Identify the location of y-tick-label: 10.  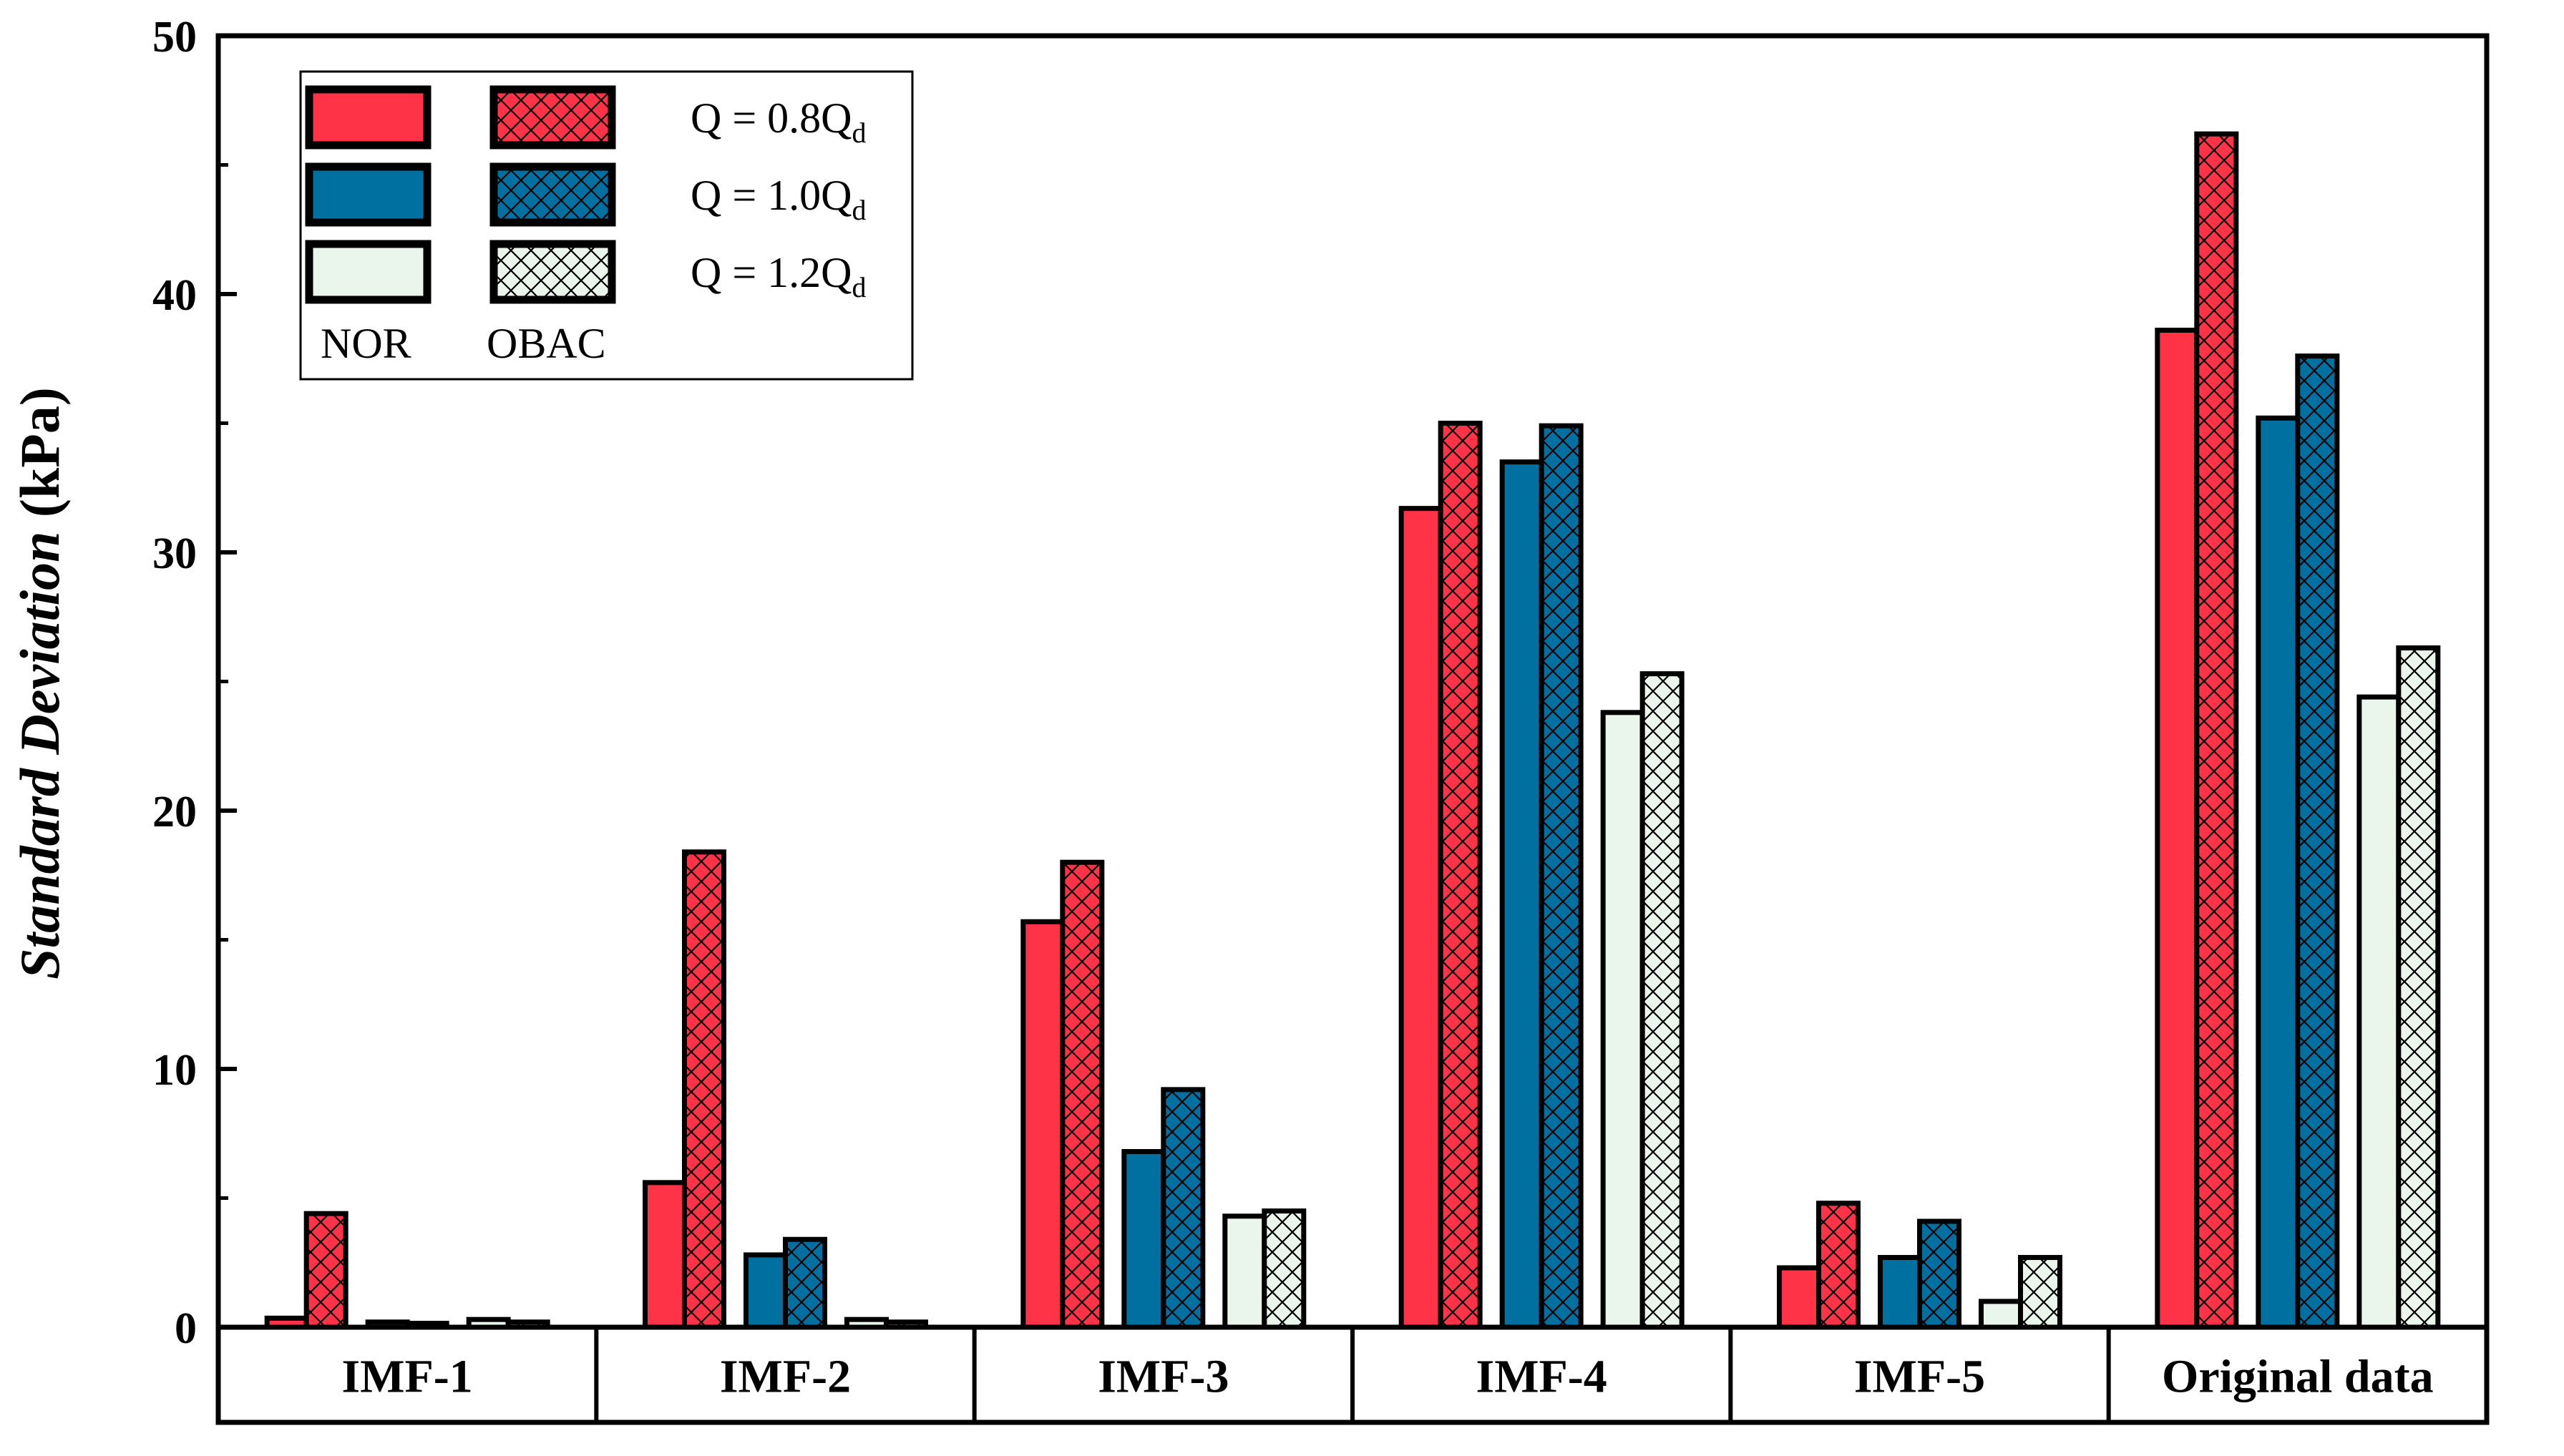
(174, 1070).